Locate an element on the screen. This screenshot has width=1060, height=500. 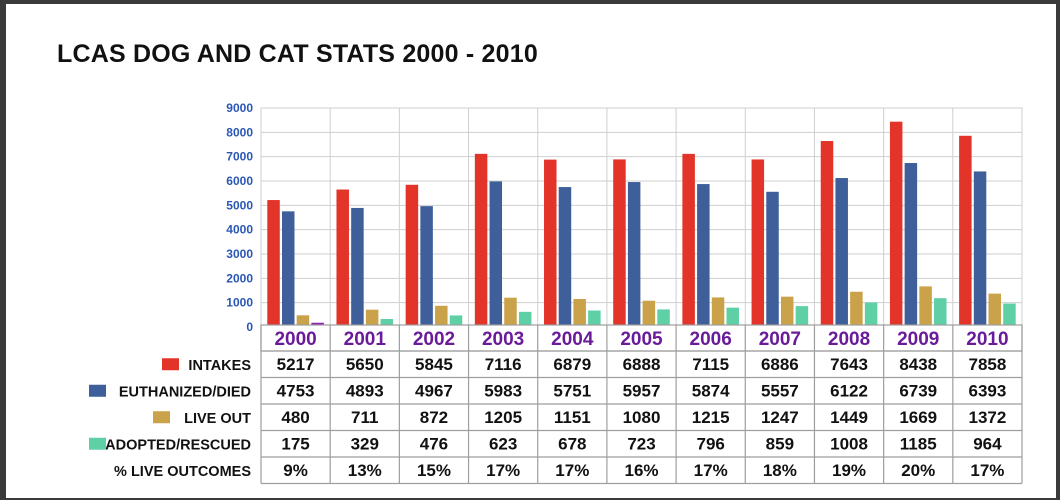
table-cell-live-out: 711 is located at coordinates (364, 417).